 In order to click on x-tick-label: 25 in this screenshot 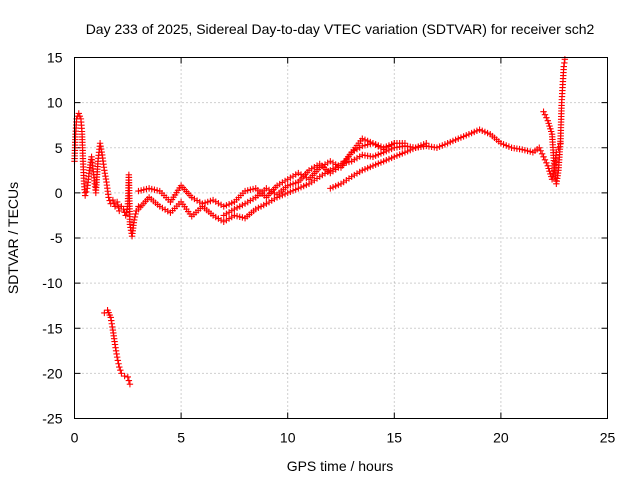, I will do `click(608, 438)`.